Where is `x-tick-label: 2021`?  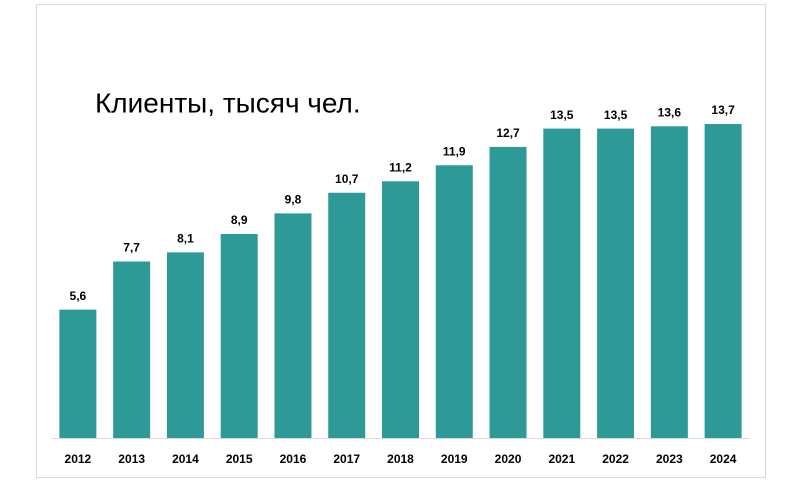
x-tick-label: 2021 is located at coordinates (561, 459).